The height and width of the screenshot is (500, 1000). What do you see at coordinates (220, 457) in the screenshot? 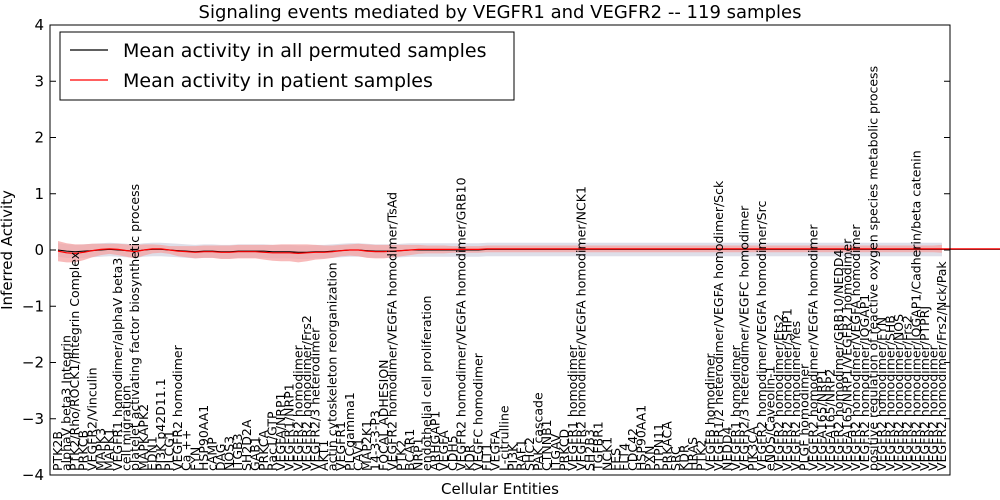
I see `x-category-label: DAG` at bounding box center [220, 457].